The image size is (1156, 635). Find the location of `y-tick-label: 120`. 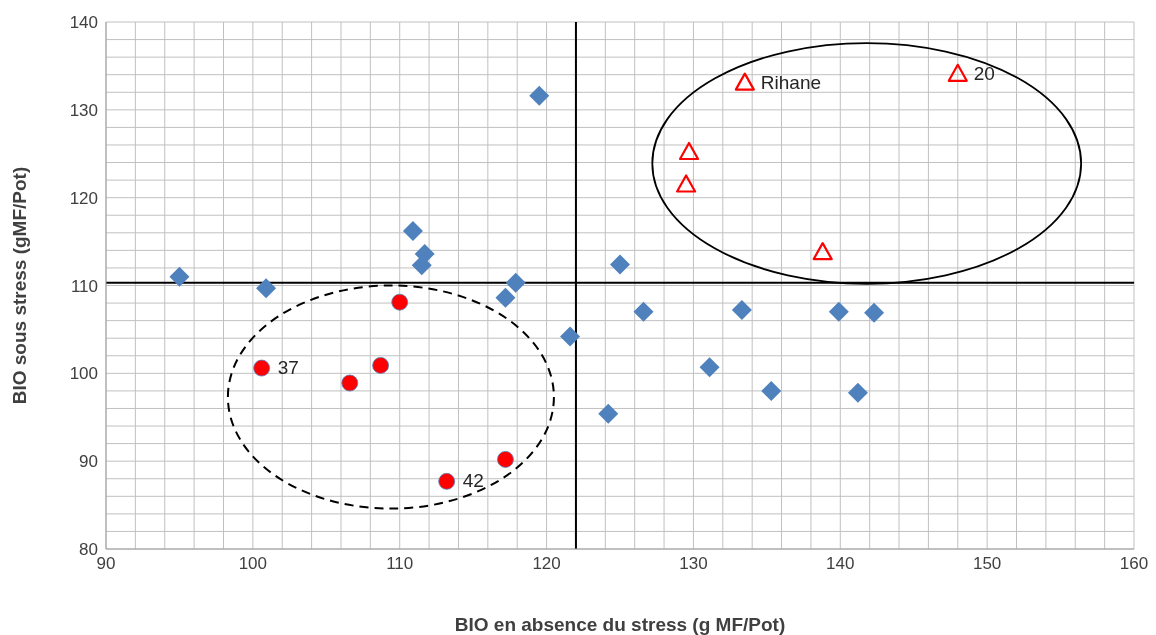

y-tick-label: 120 is located at coordinates (83, 198).